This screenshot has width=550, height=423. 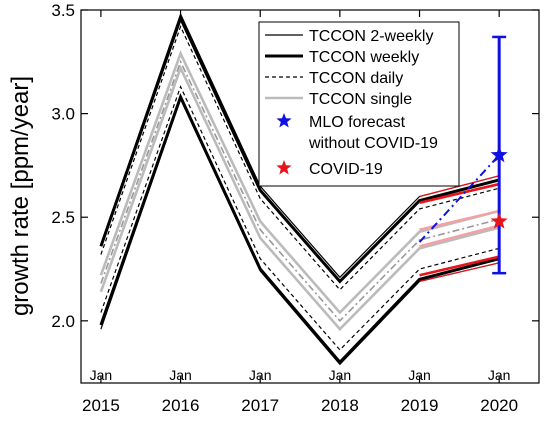 What do you see at coordinates (284, 167) in the screenshot?
I see `legend-covid-19-star` at bounding box center [284, 167].